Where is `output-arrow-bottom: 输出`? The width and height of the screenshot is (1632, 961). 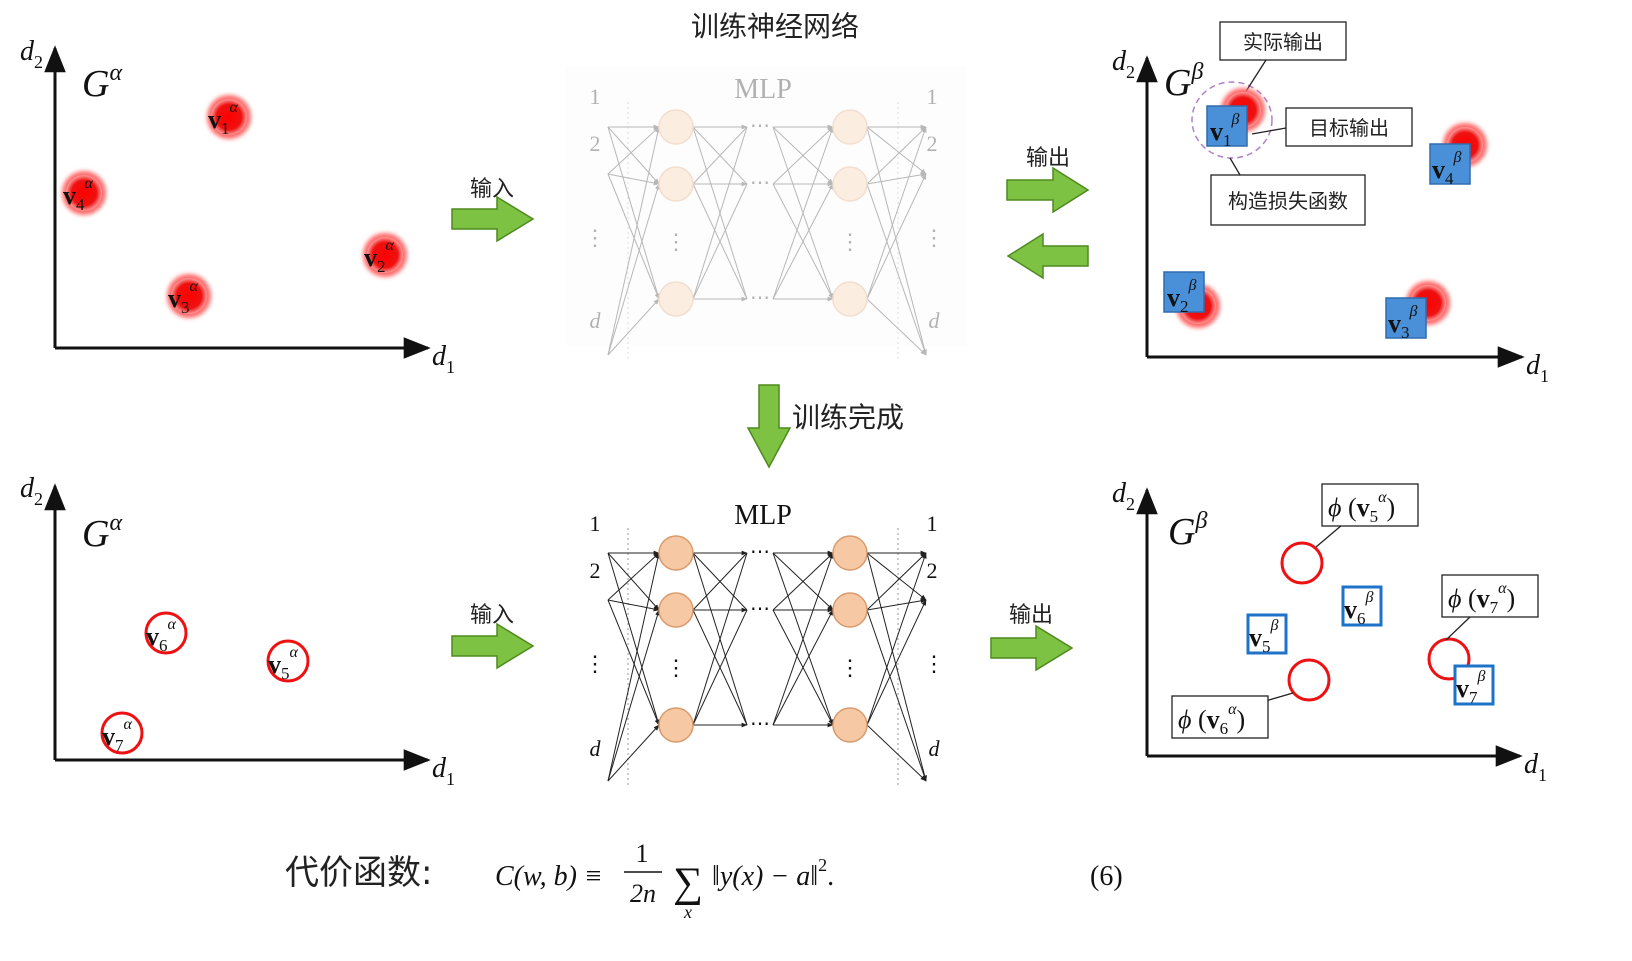 output-arrow-bottom: 输出 is located at coordinates (1032, 637).